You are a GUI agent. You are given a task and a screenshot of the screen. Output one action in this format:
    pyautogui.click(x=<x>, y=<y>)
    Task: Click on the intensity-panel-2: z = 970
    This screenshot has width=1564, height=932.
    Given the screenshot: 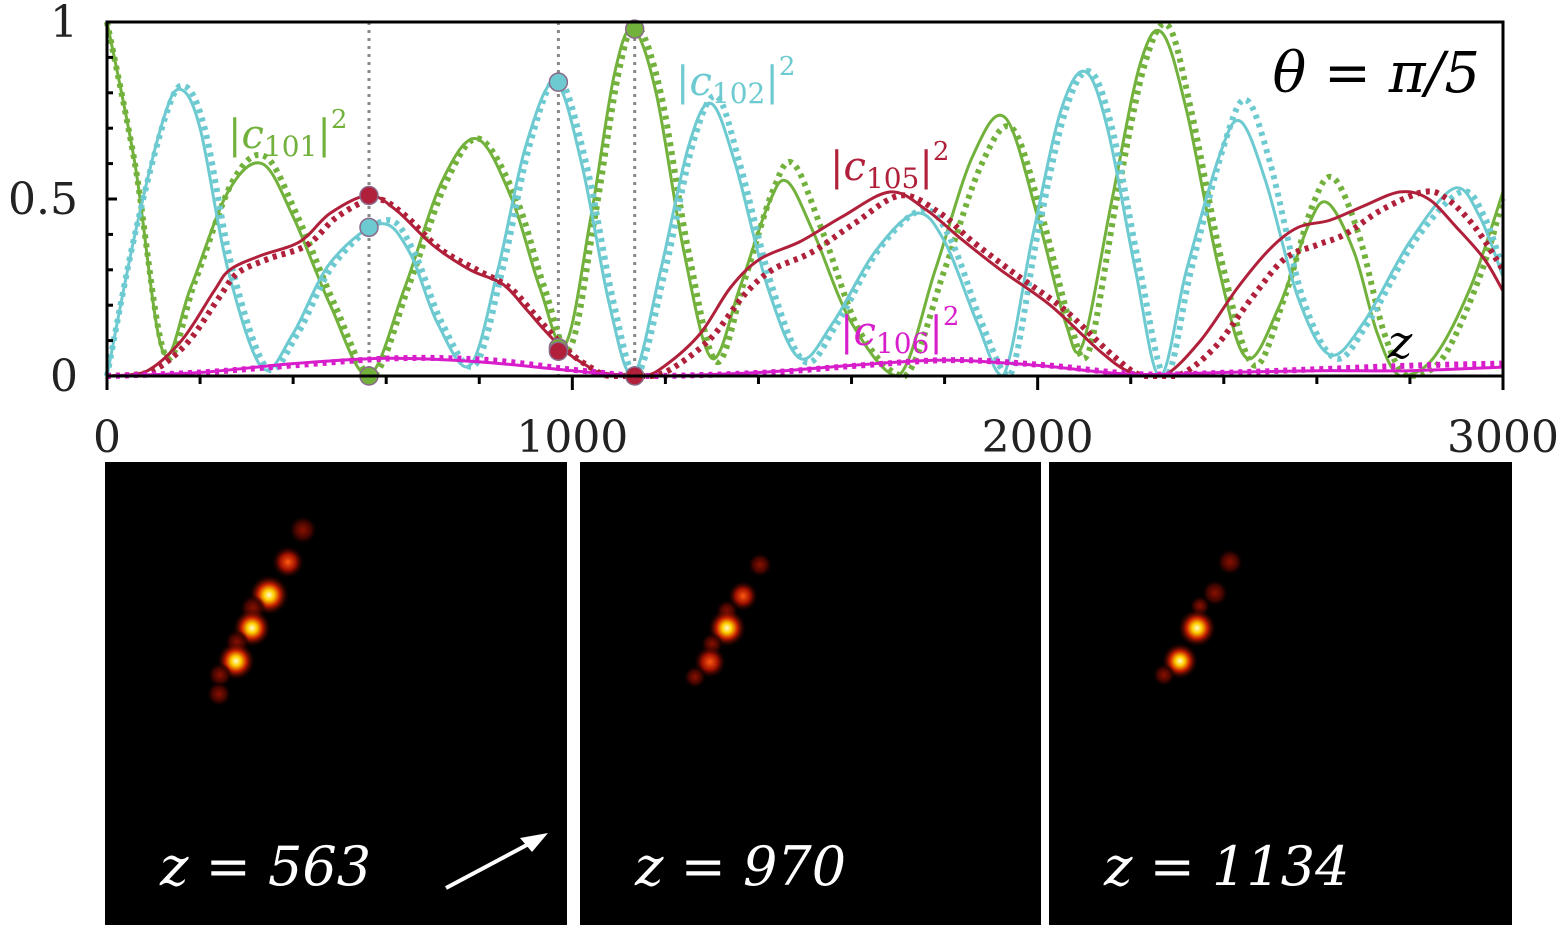 What is the action you would take?
    pyautogui.click(x=810, y=693)
    